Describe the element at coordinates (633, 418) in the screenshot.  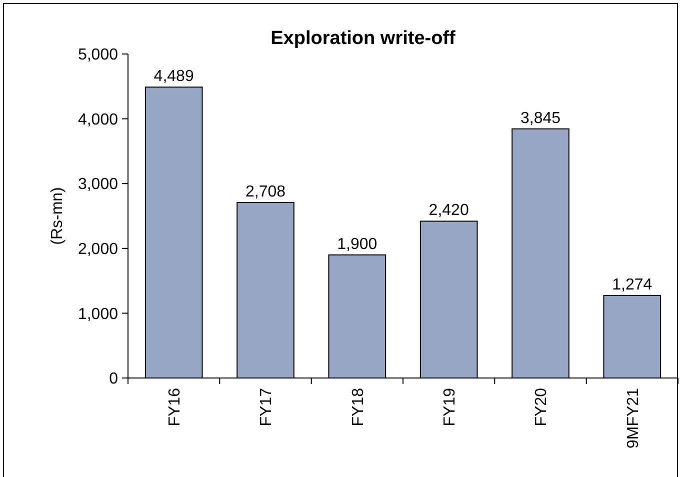
I see `x-tick-label: 9MFY21` at that location.